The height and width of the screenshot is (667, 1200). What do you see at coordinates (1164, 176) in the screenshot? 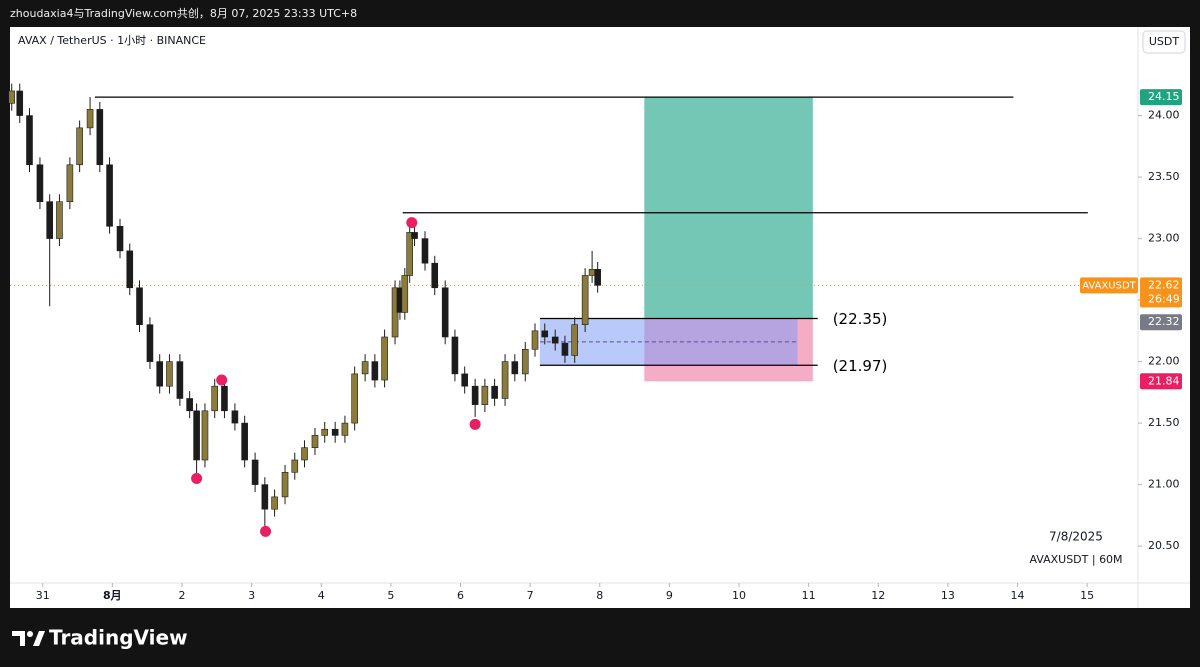
I see `y-tick-label: 23.50` at bounding box center [1164, 176].